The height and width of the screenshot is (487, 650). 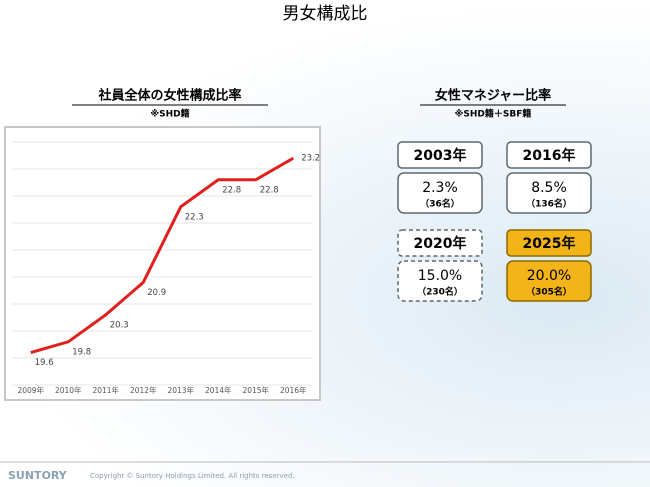 What do you see at coordinates (493, 114) in the screenshot?
I see `manager-subtitle: ※SHD籍＋SBF籍` at bounding box center [493, 114].